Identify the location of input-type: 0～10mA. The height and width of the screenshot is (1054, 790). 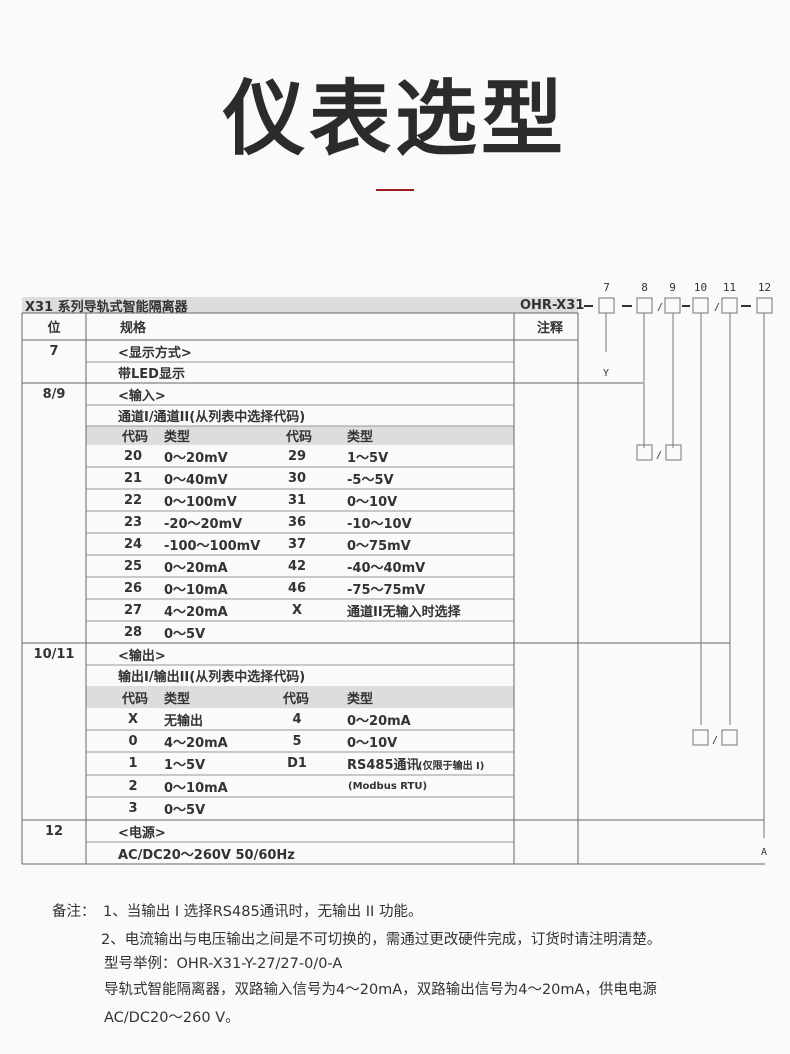
(196, 590).